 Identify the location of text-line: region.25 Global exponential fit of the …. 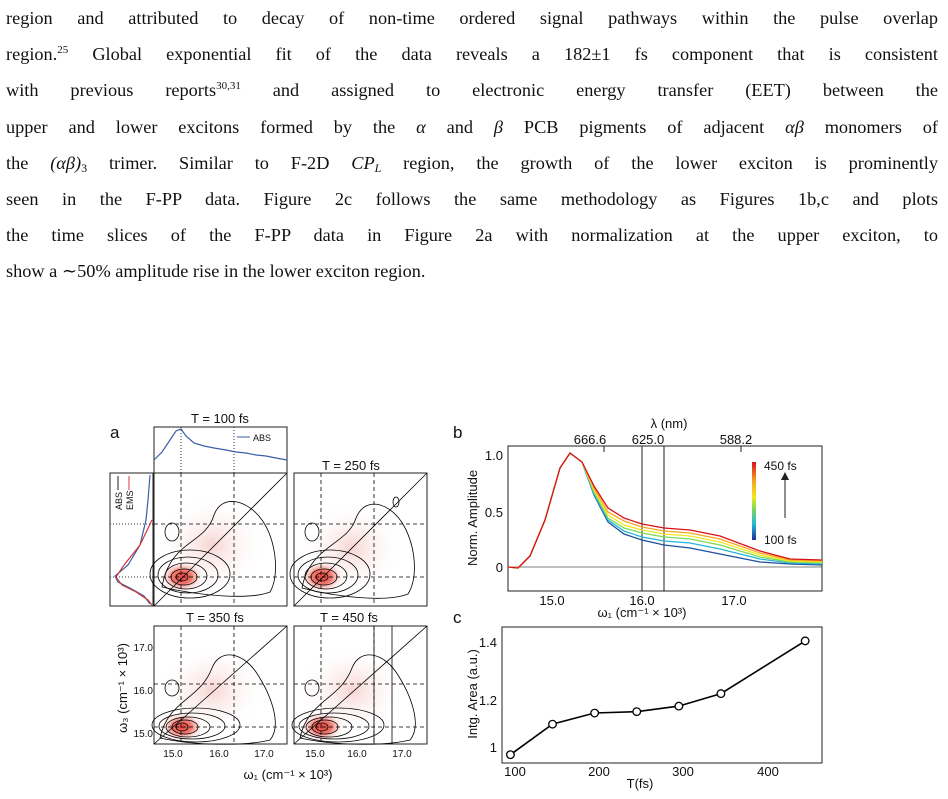
(472, 54).